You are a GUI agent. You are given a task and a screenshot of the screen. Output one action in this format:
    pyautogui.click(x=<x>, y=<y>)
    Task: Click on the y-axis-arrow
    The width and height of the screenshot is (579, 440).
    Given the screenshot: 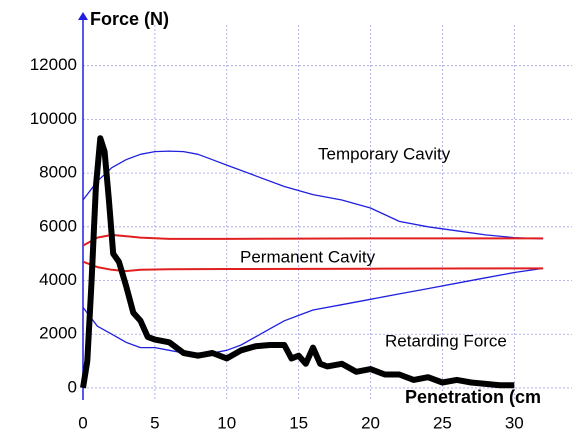 What is the action you would take?
    pyautogui.click(x=83, y=16)
    